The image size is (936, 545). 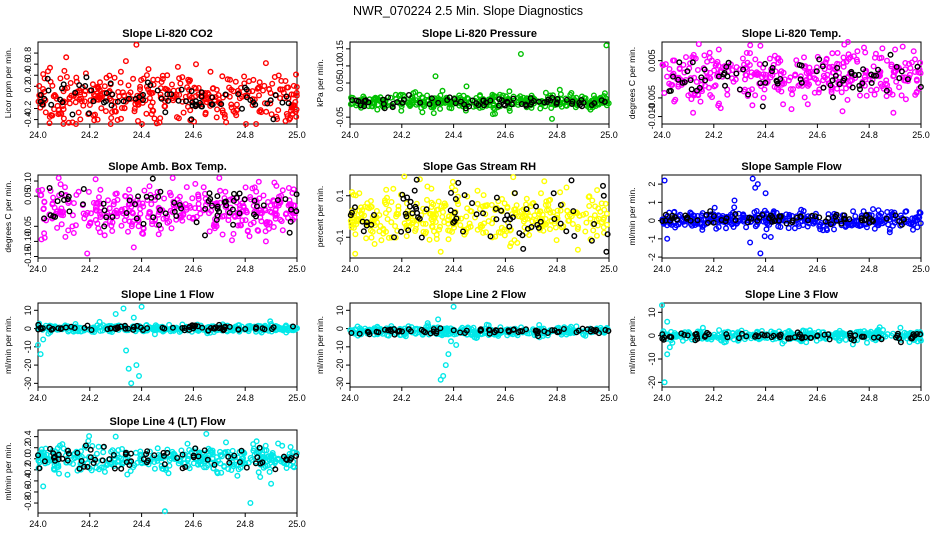 What do you see at coordinates (652, 257) in the screenshot?
I see `y-tick-label: -2` at bounding box center [652, 257].